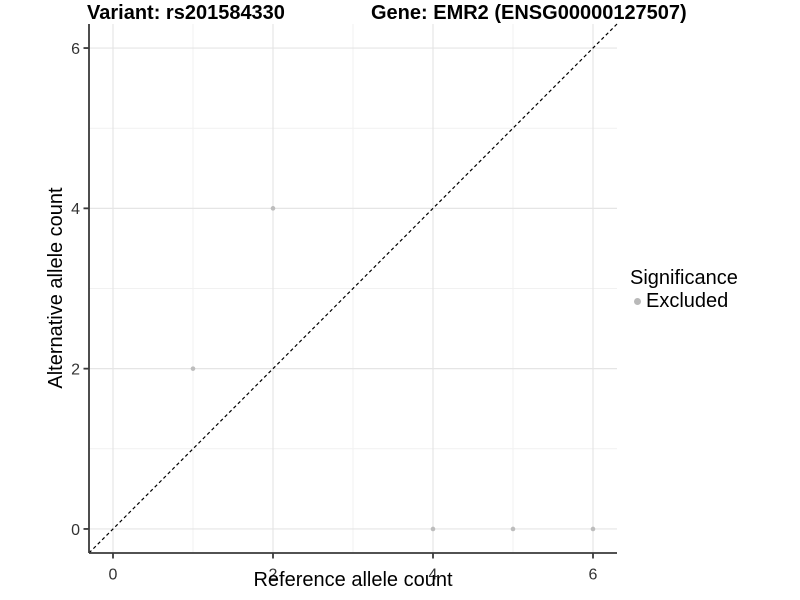  What do you see at coordinates (353, 580) in the screenshot?
I see `x-axis-title: Reference allele count` at bounding box center [353, 580].